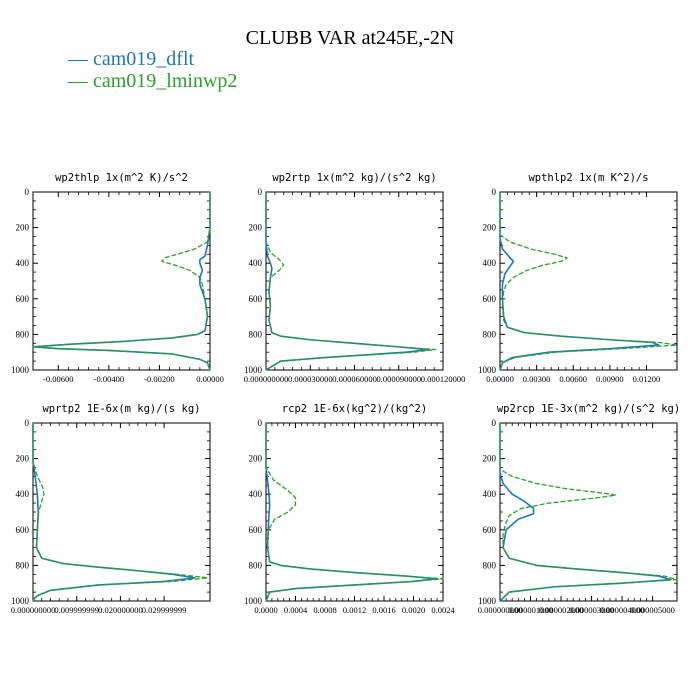  I want to click on legend-entry-dflt: — cam019_dflt, so click(131, 59).